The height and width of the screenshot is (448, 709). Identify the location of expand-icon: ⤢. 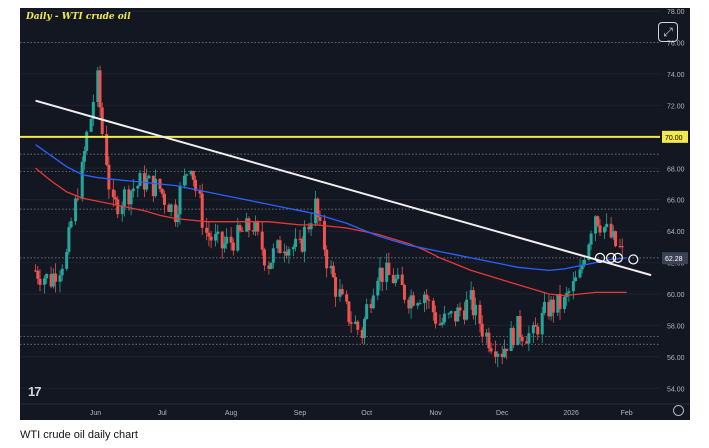
(668, 32).